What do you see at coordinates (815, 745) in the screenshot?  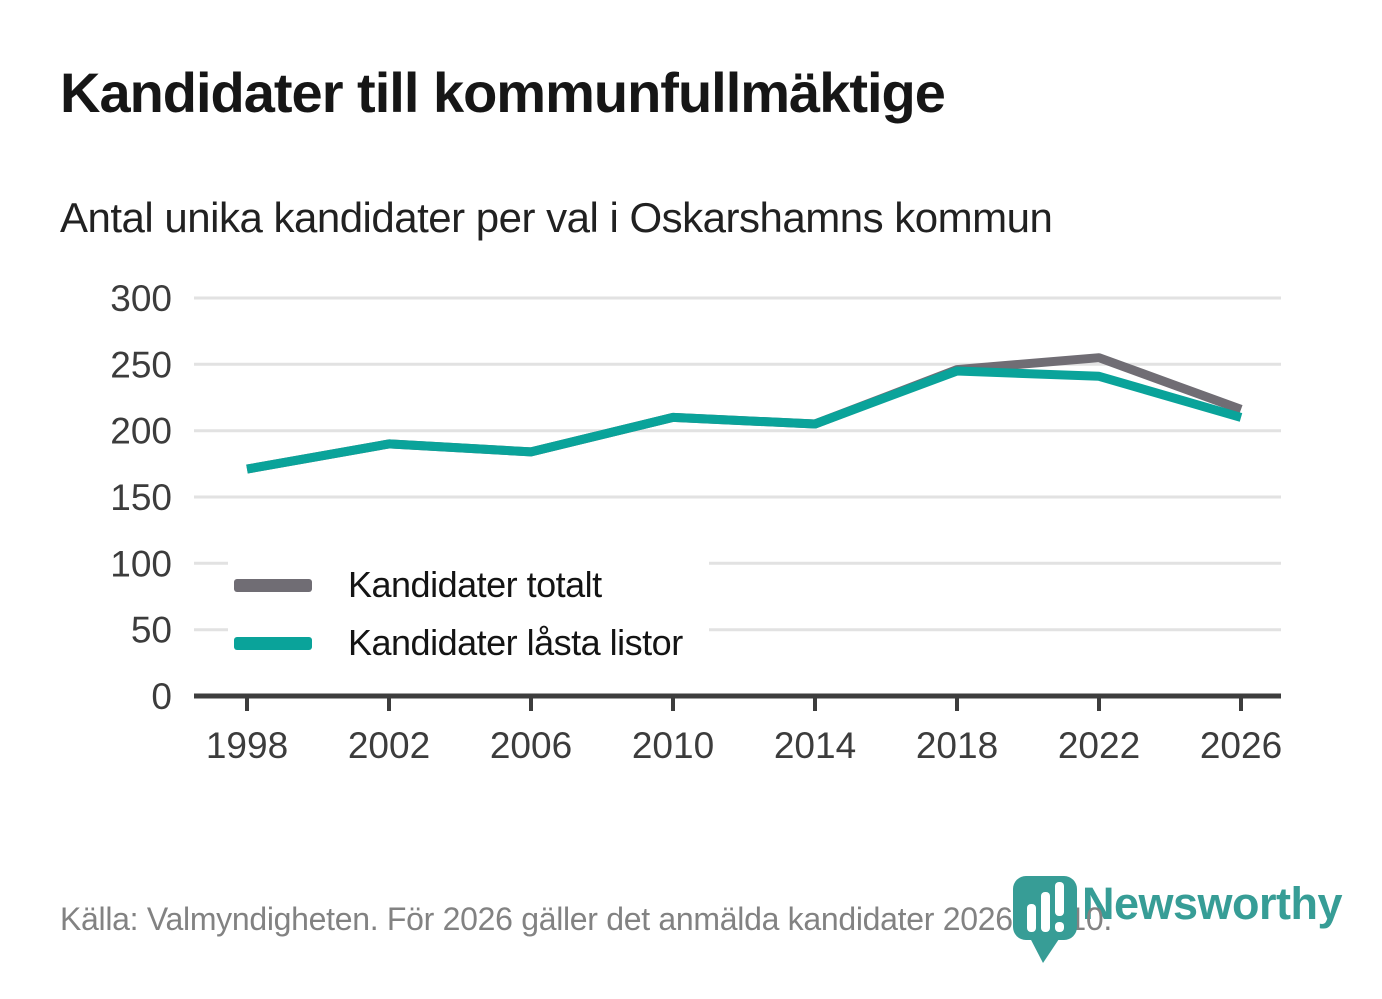 I see `x-tick-label: 2014` at bounding box center [815, 745].